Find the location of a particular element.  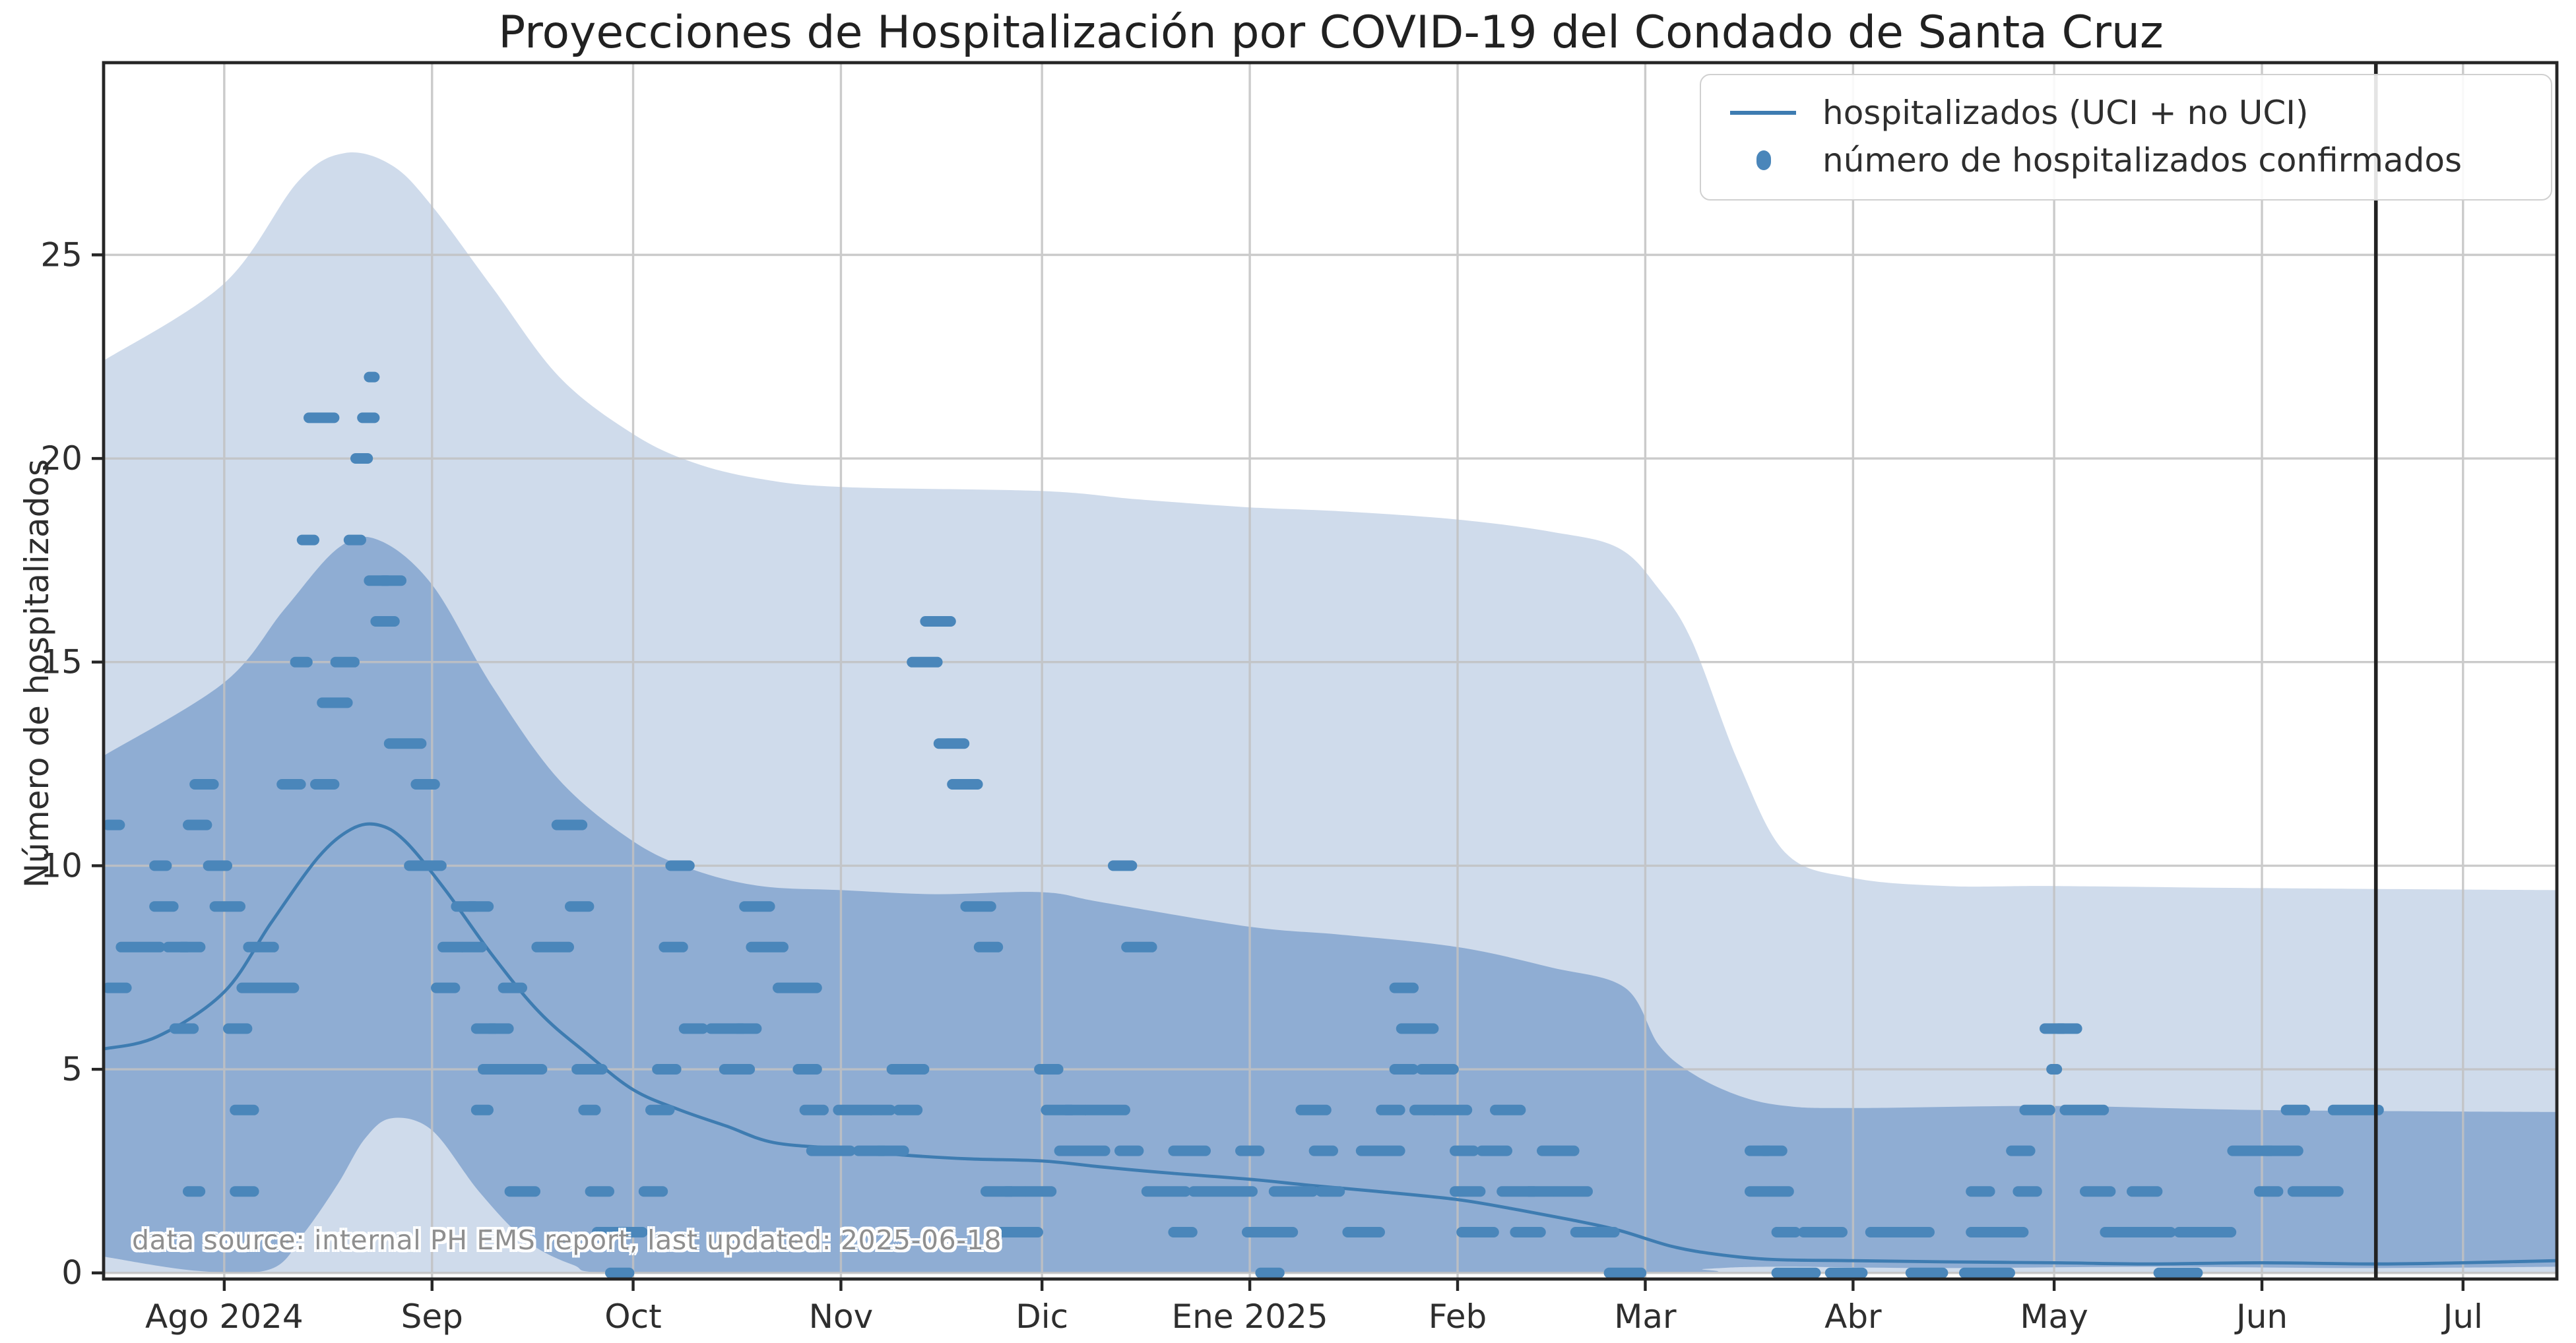

legend-item-confirmed-scatter: número de hospitalizados confirmados is located at coordinates (2126, 159).